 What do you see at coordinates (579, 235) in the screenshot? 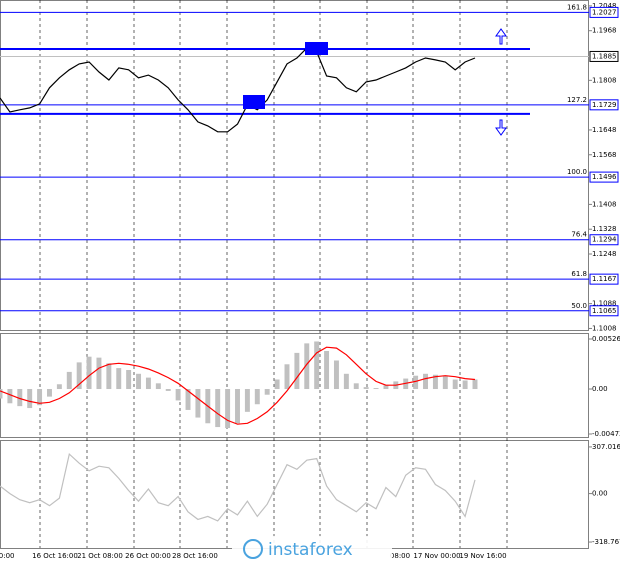
I see `fib-ratio: 76.4` at bounding box center [579, 235].